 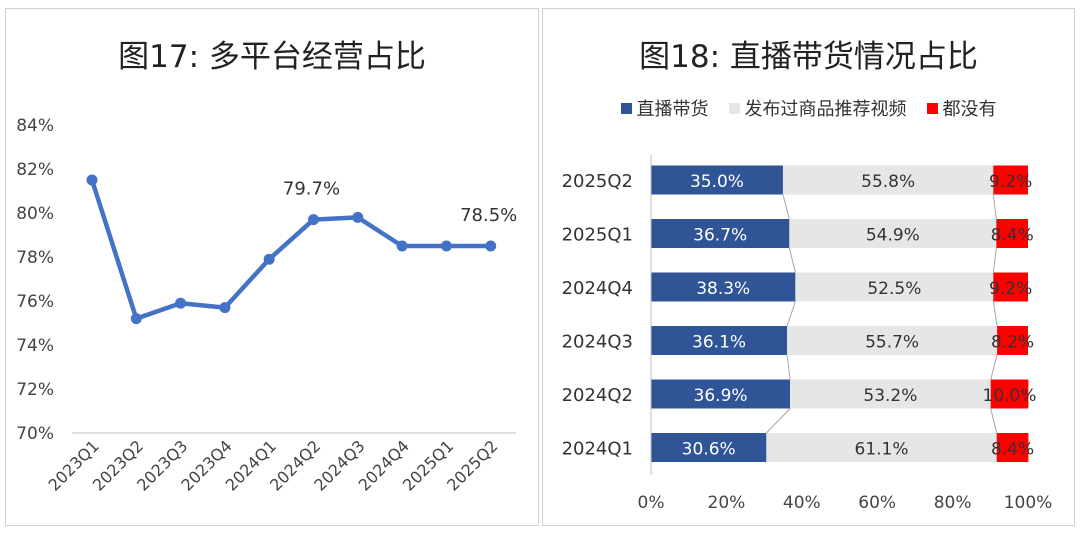 I want to click on bar-value-label: 36.1%, so click(x=719, y=343).